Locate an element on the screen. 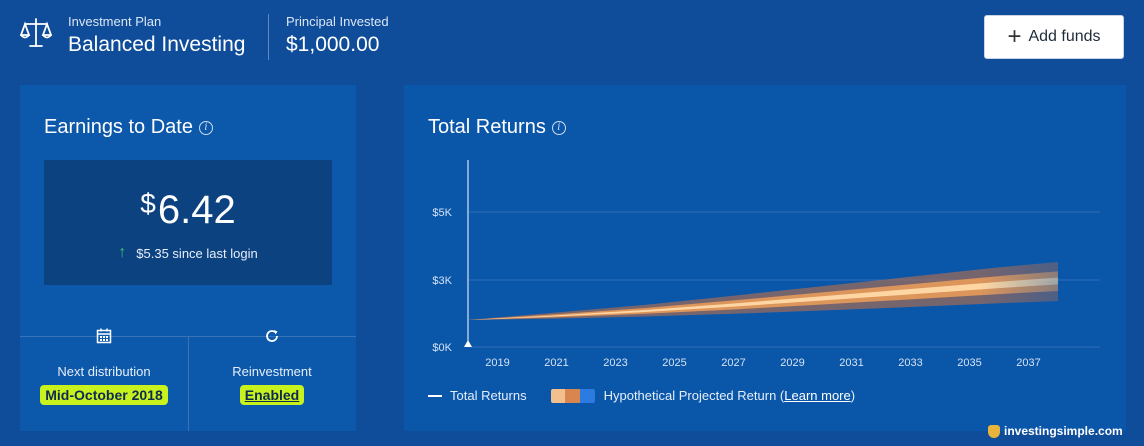 Image resolution: width=1144 pixels, height=446 pixels. earnings-amount: $6.42 is located at coordinates (188, 210).